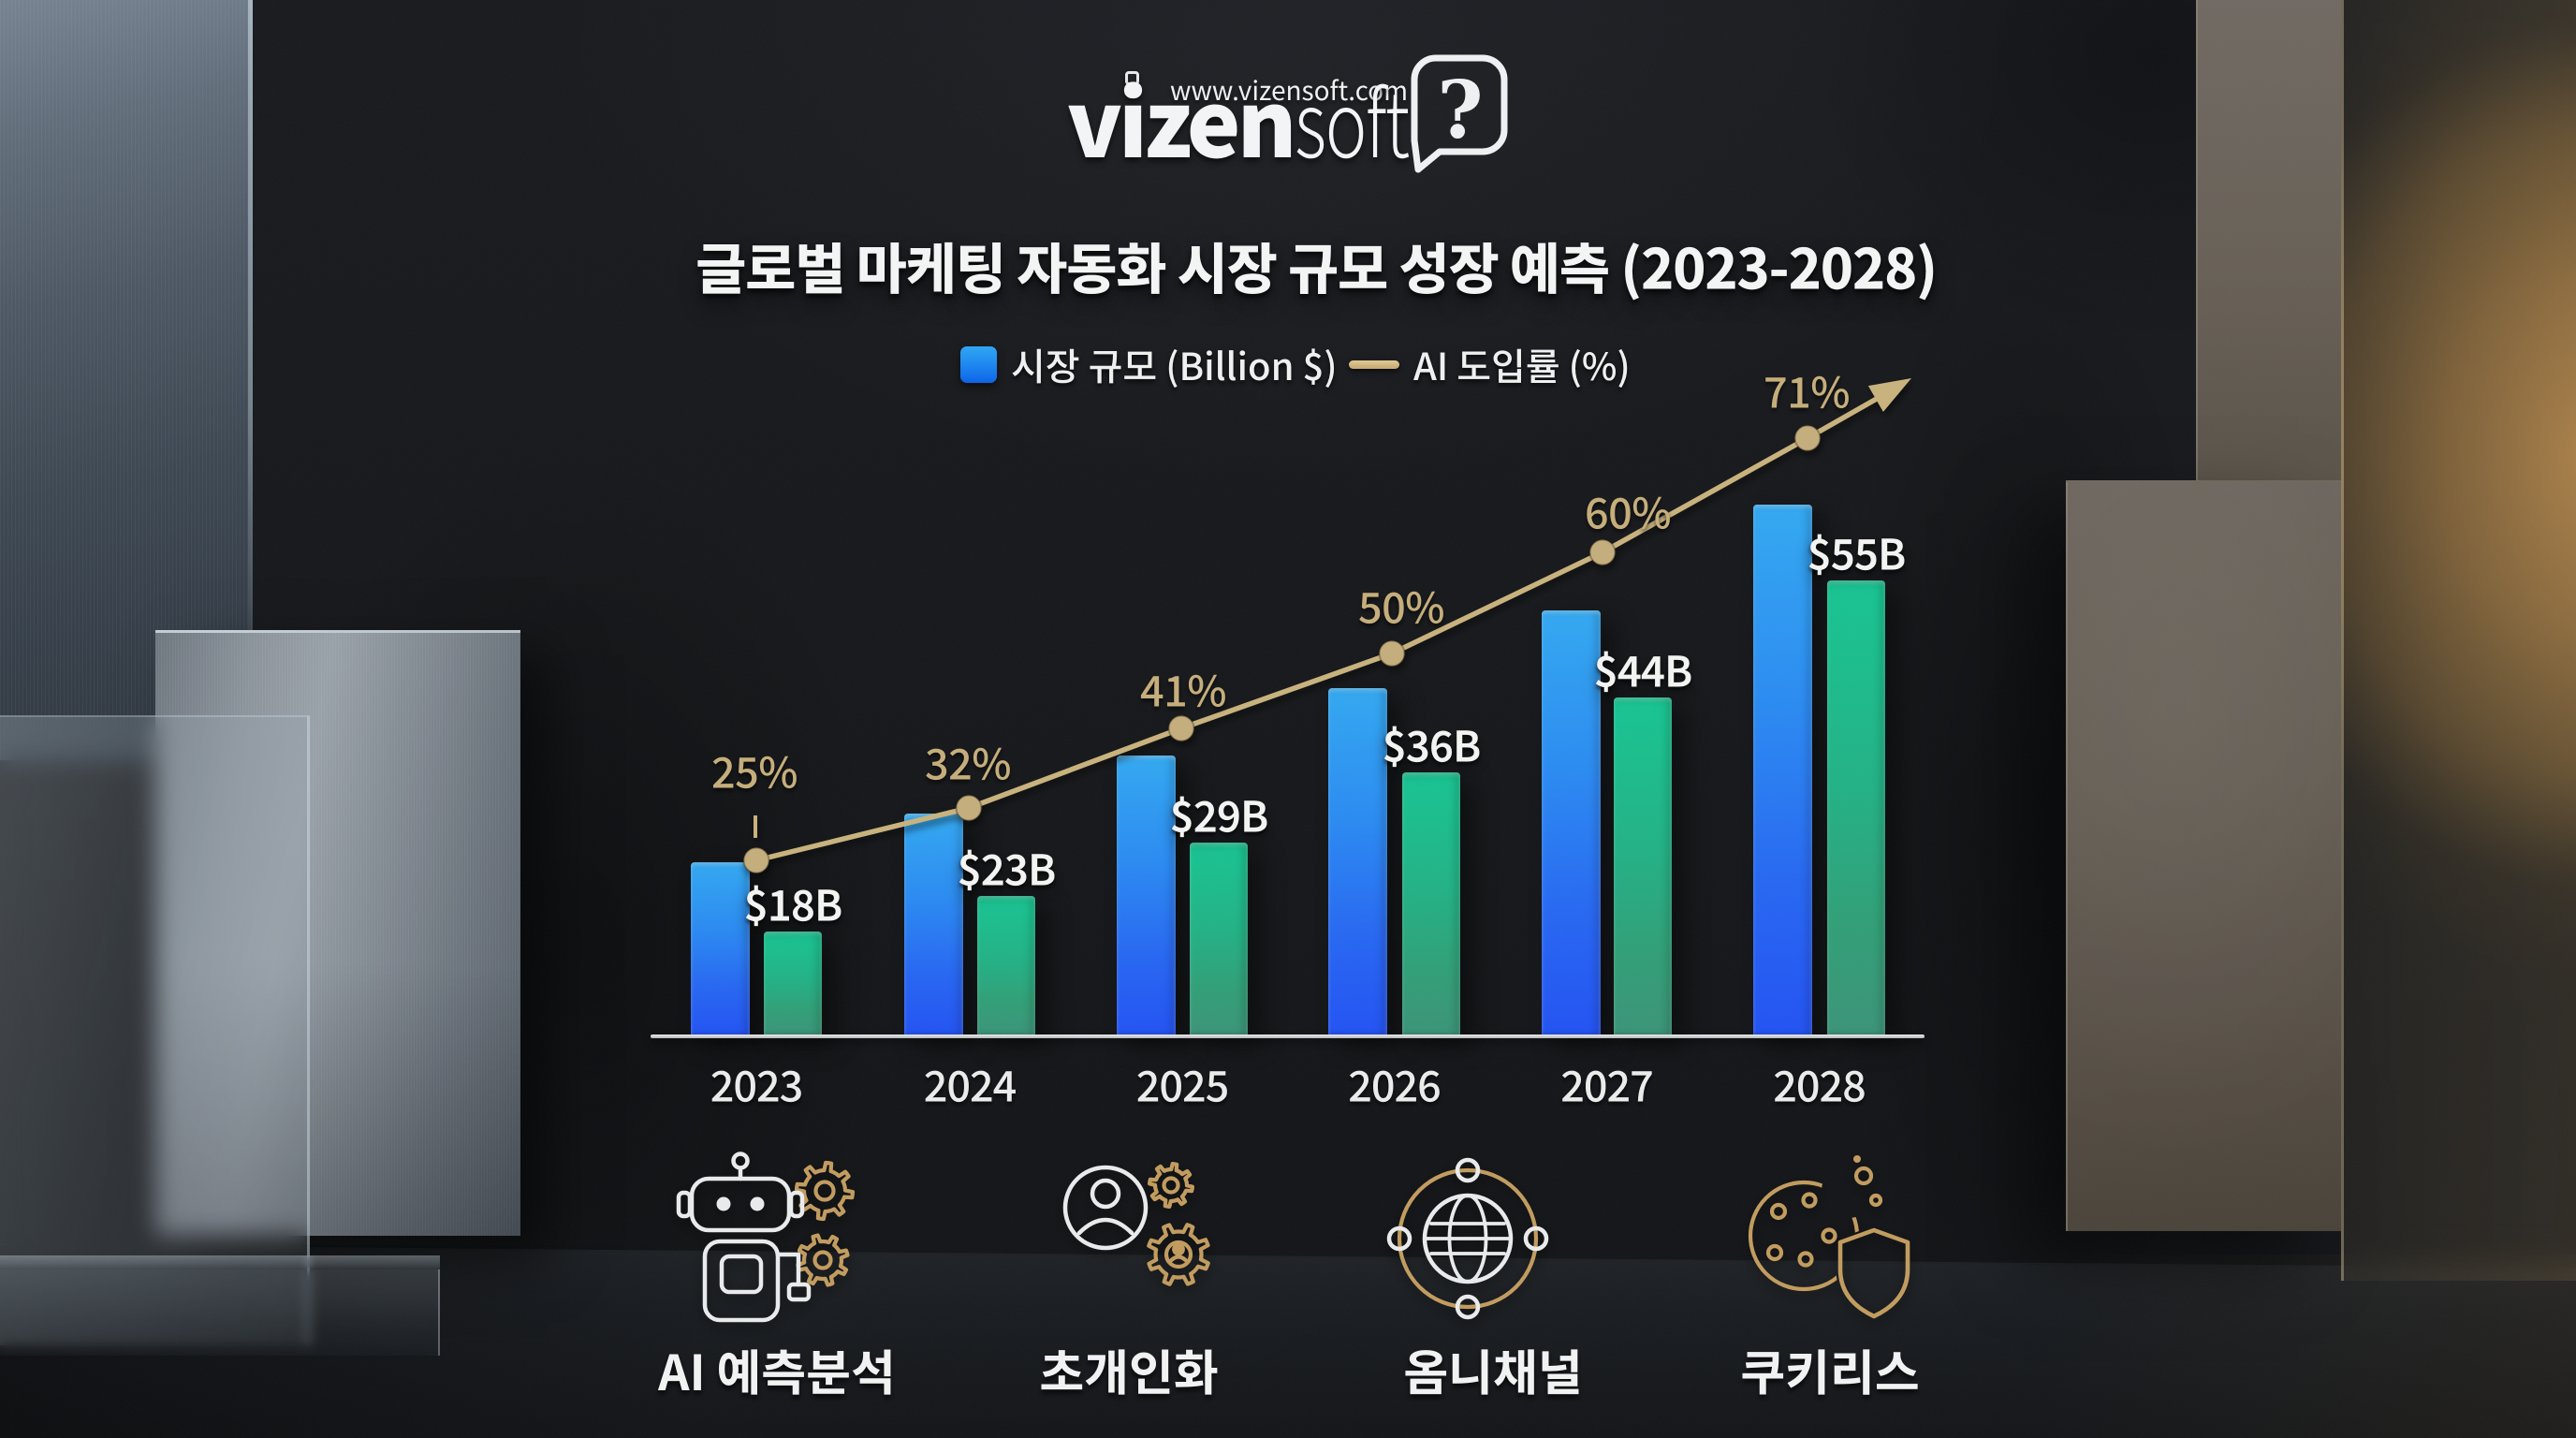 This screenshot has height=1438, width=2576. I want to click on bar-market-size-2023, so click(720, 949).